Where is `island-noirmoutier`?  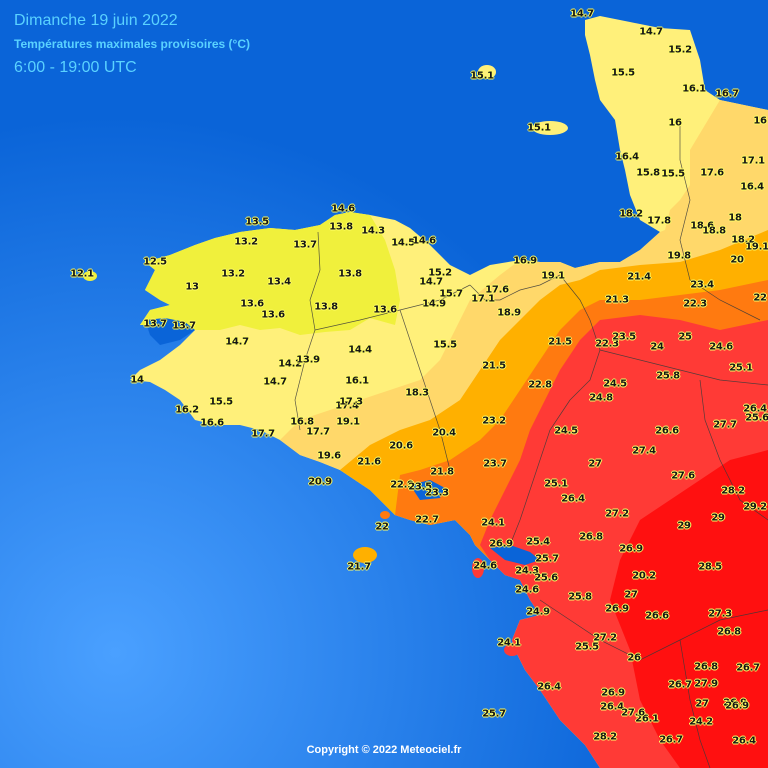 island-noirmoutier is located at coordinates (478, 568).